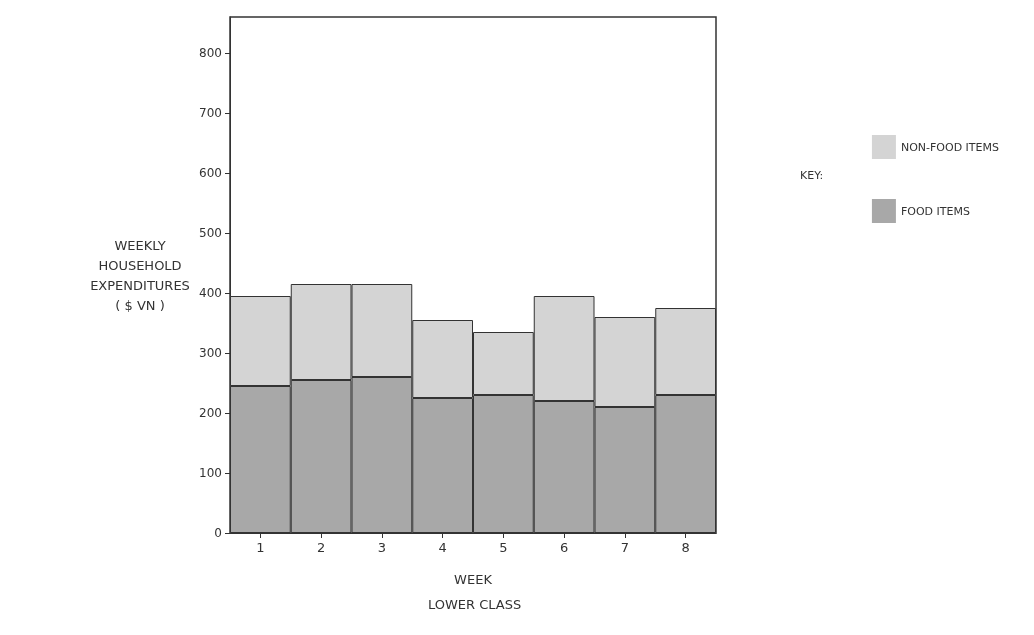  Describe the element at coordinates (935, 211) in the screenshot. I see `legend-label: FOOD ITEMS` at that location.